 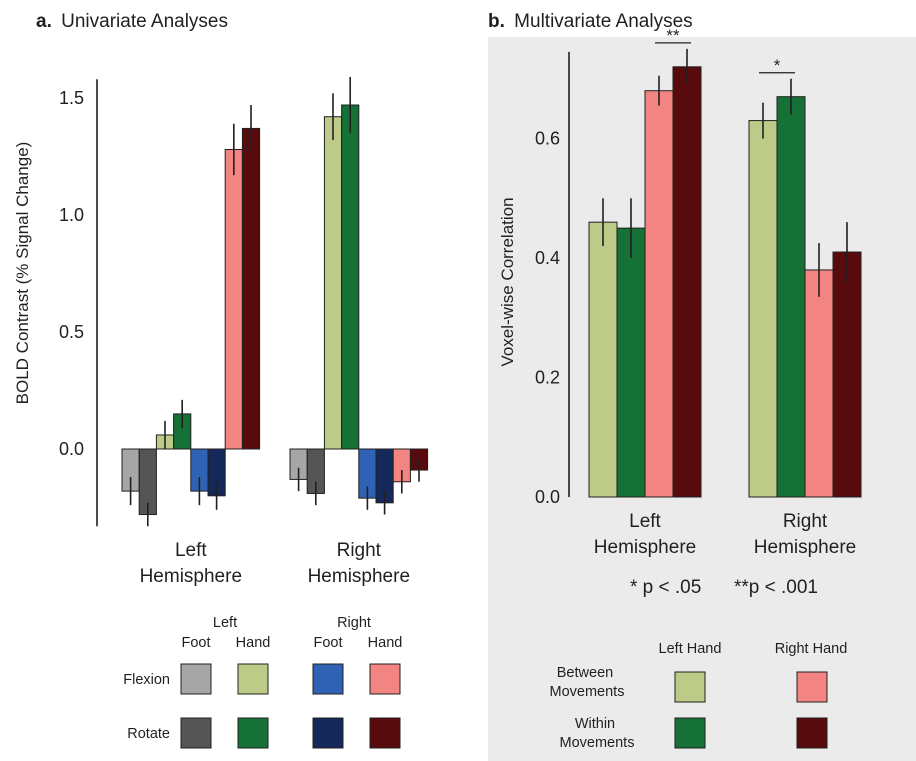 I want to click on legend-b-row-between-line1: Between, so click(x=585, y=673).